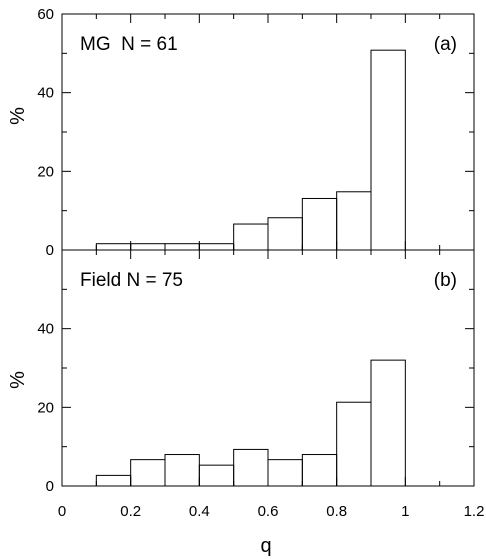 The height and width of the screenshot is (559, 486). Describe the element at coordinates (199, 511) in the screenshot. I see `x-tick-label: 0.4` at that location.